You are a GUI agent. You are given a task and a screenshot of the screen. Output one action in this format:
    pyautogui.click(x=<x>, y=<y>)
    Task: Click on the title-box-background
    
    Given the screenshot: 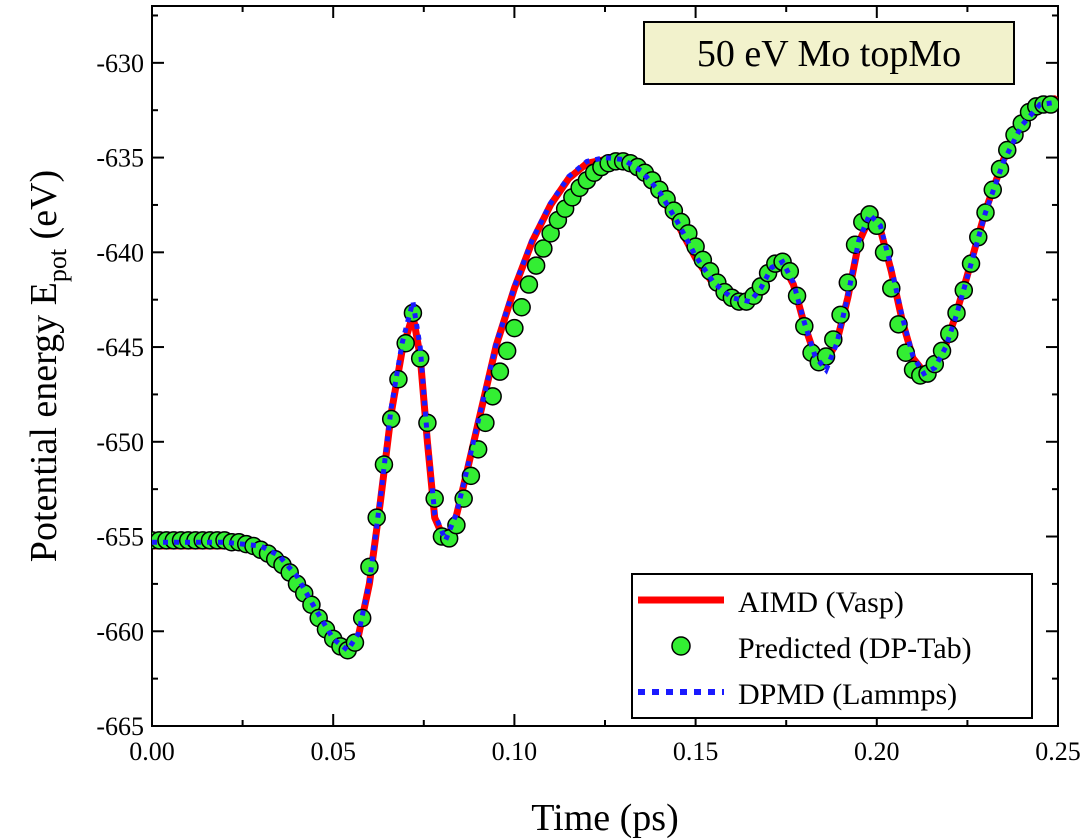 What is the action you would take?
    pyautogui.click(x=829, y=53)
    